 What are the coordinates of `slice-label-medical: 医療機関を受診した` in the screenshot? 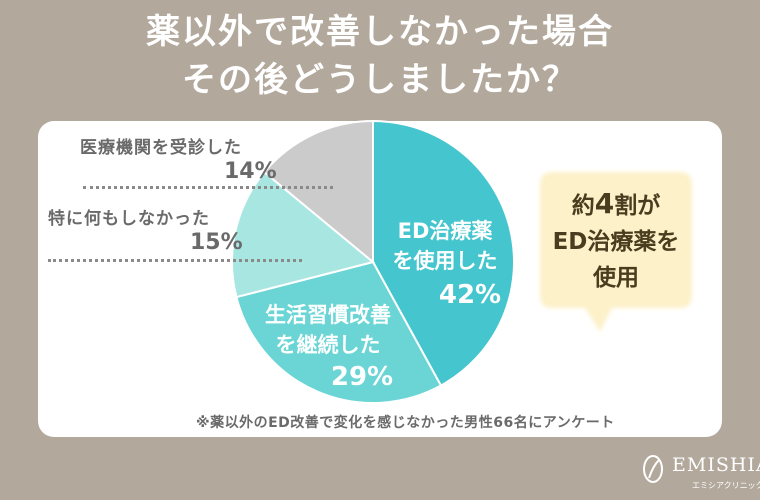 It's located at (161, 148).